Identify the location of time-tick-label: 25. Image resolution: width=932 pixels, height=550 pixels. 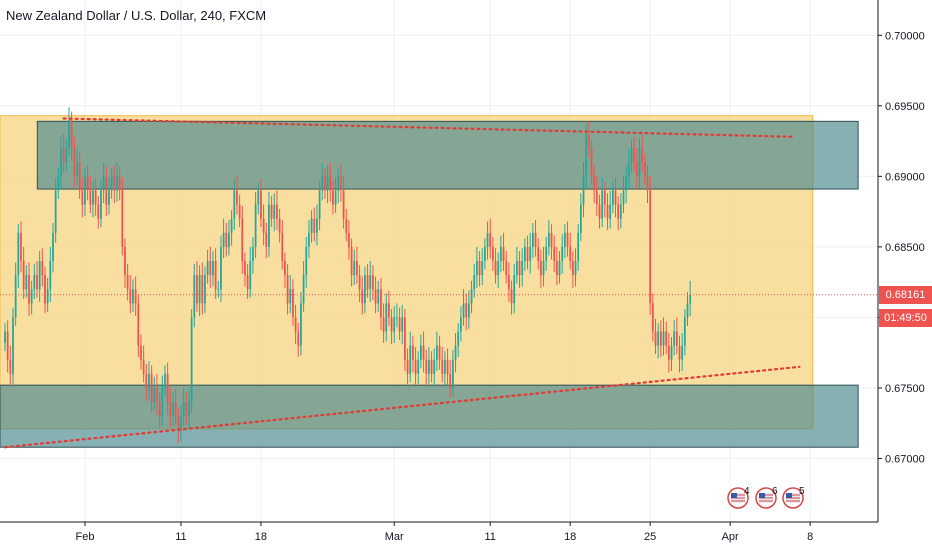
(650, 537).